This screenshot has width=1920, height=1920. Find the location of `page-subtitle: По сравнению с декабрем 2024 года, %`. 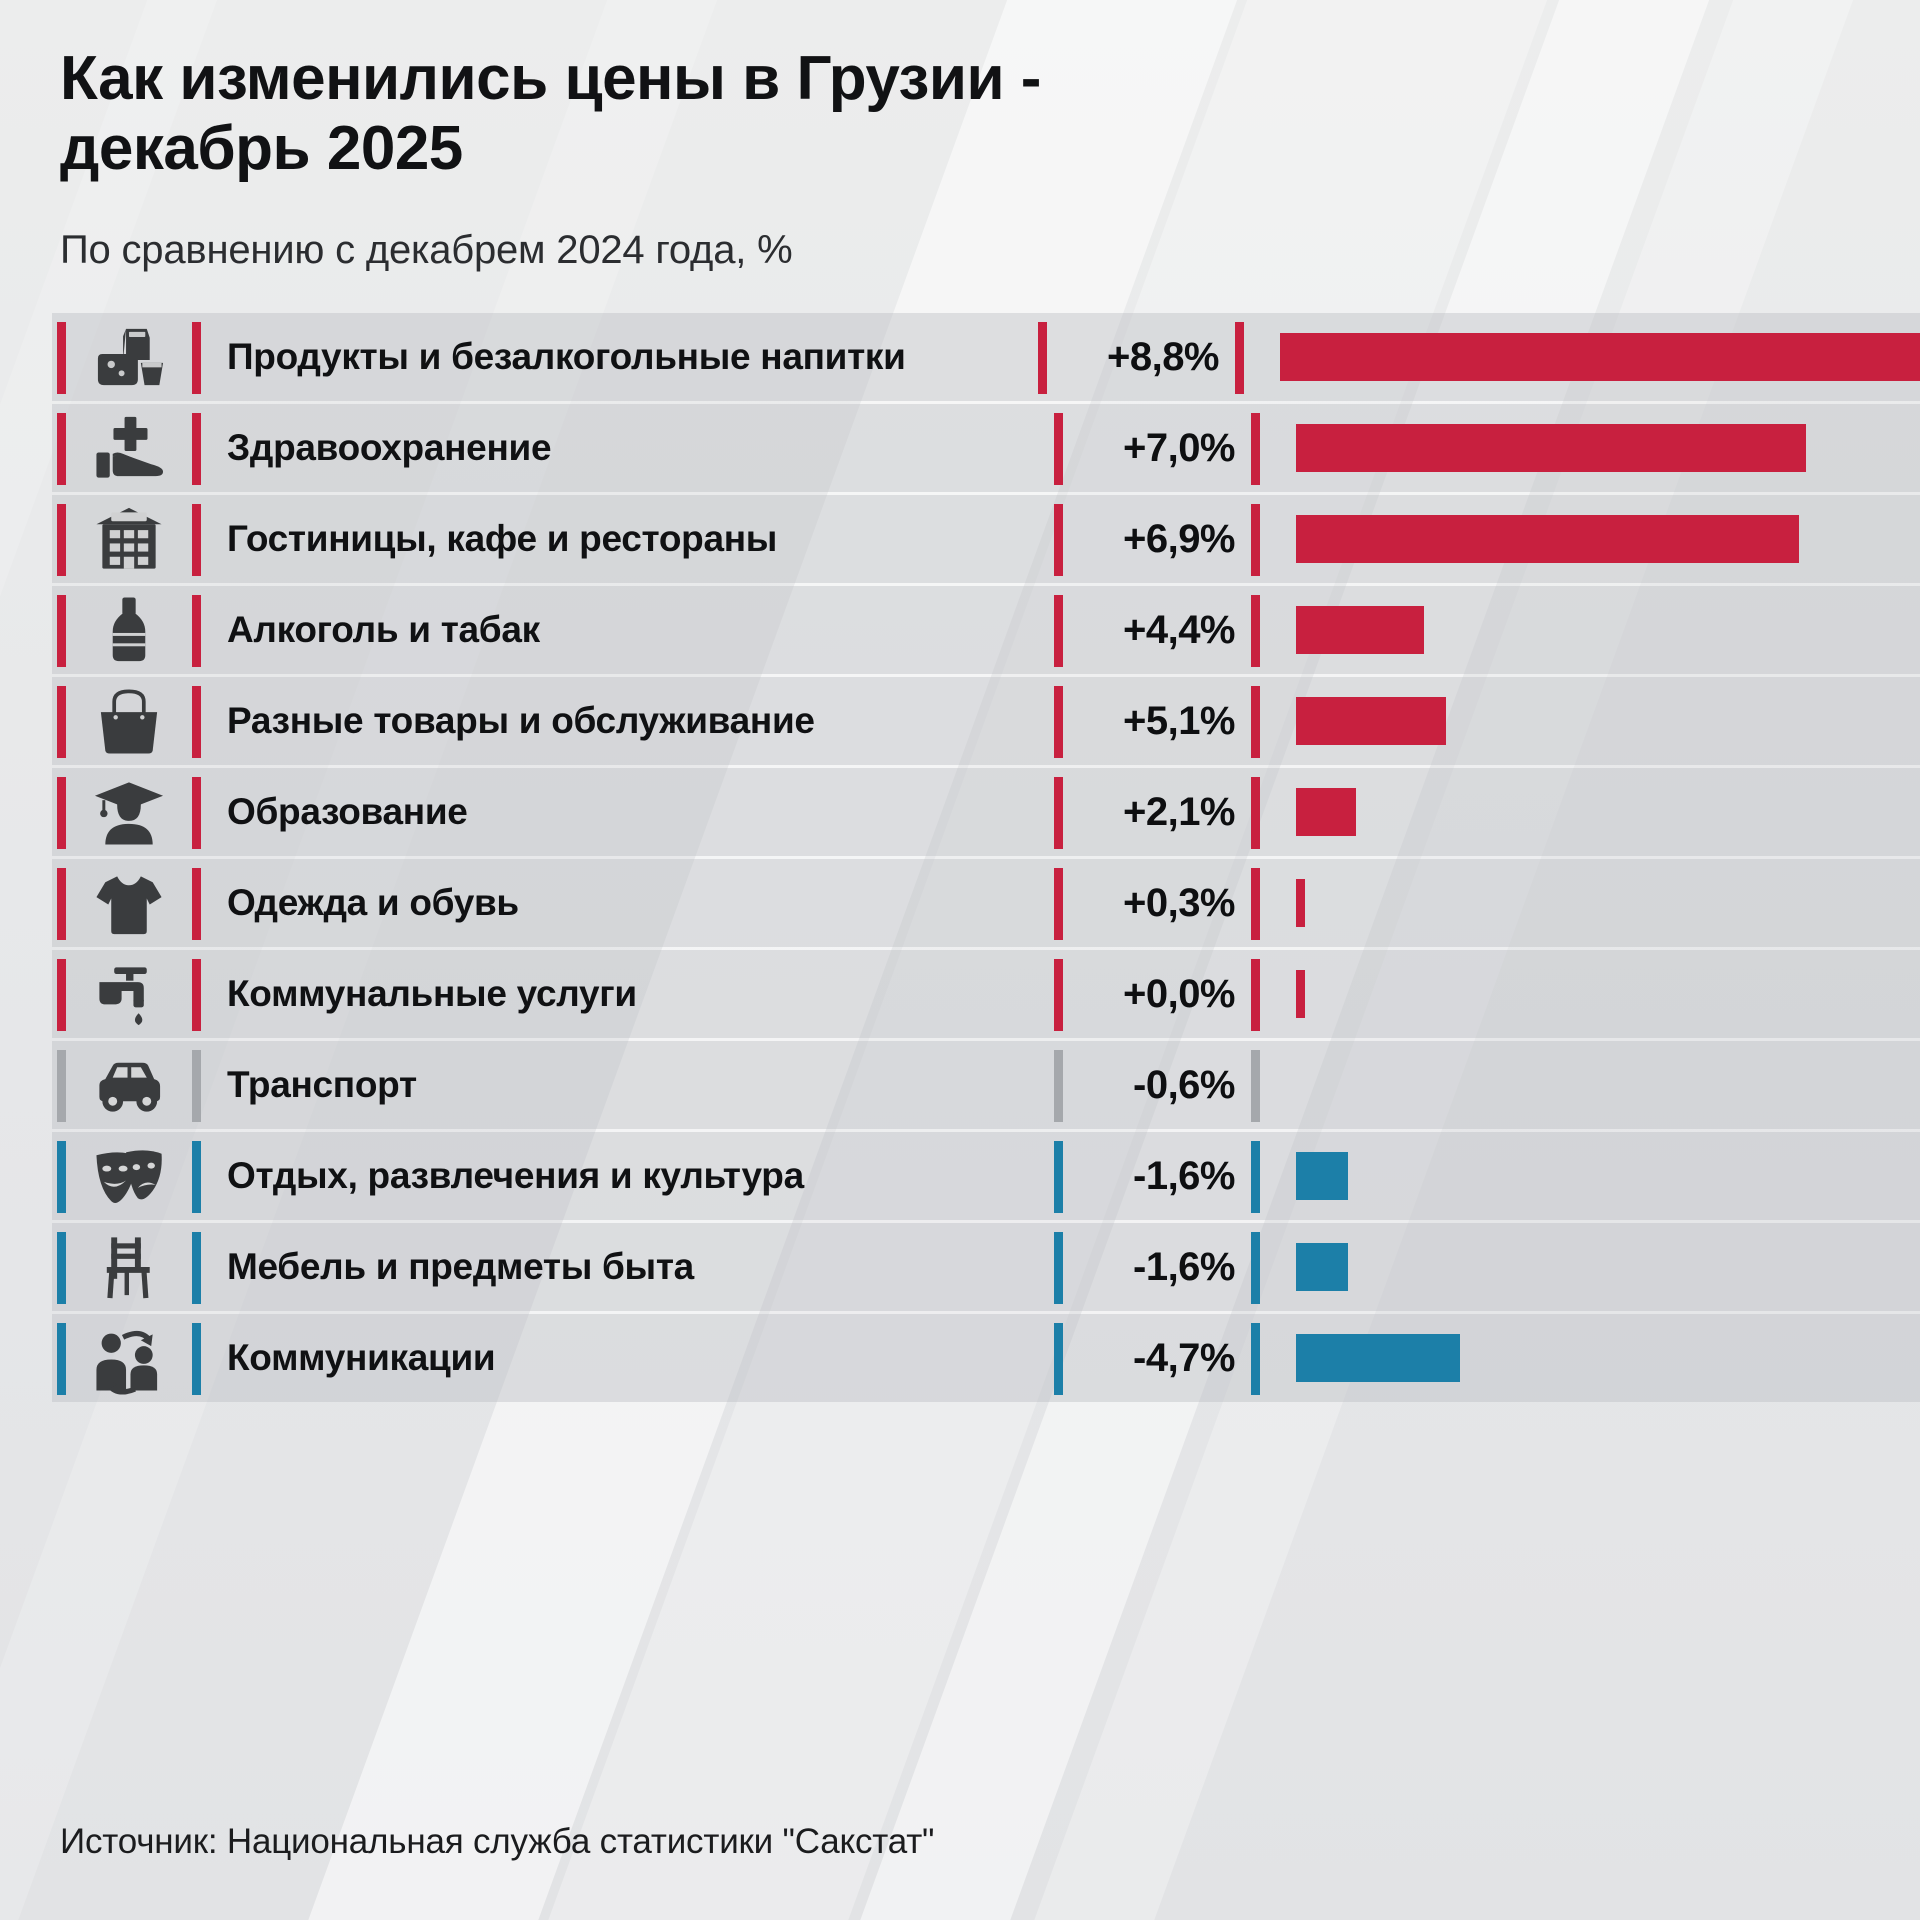

page-subtitle: По сравнению с декабрем 2024 года, % is located at coordinates (426, 250).